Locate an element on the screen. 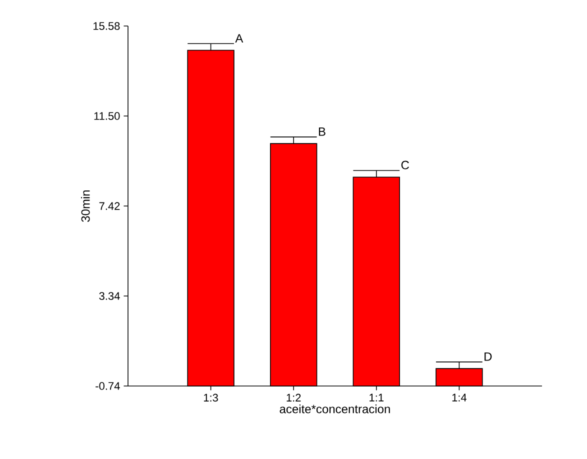 This screenshot has height=459, width=587. y-tick-label: 15.58 is located at coordinates (107, 26).